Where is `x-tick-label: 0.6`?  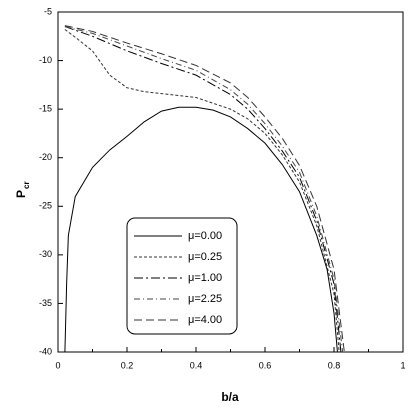
x-tick-label: 0.6 is located at coordinates (265, 365).